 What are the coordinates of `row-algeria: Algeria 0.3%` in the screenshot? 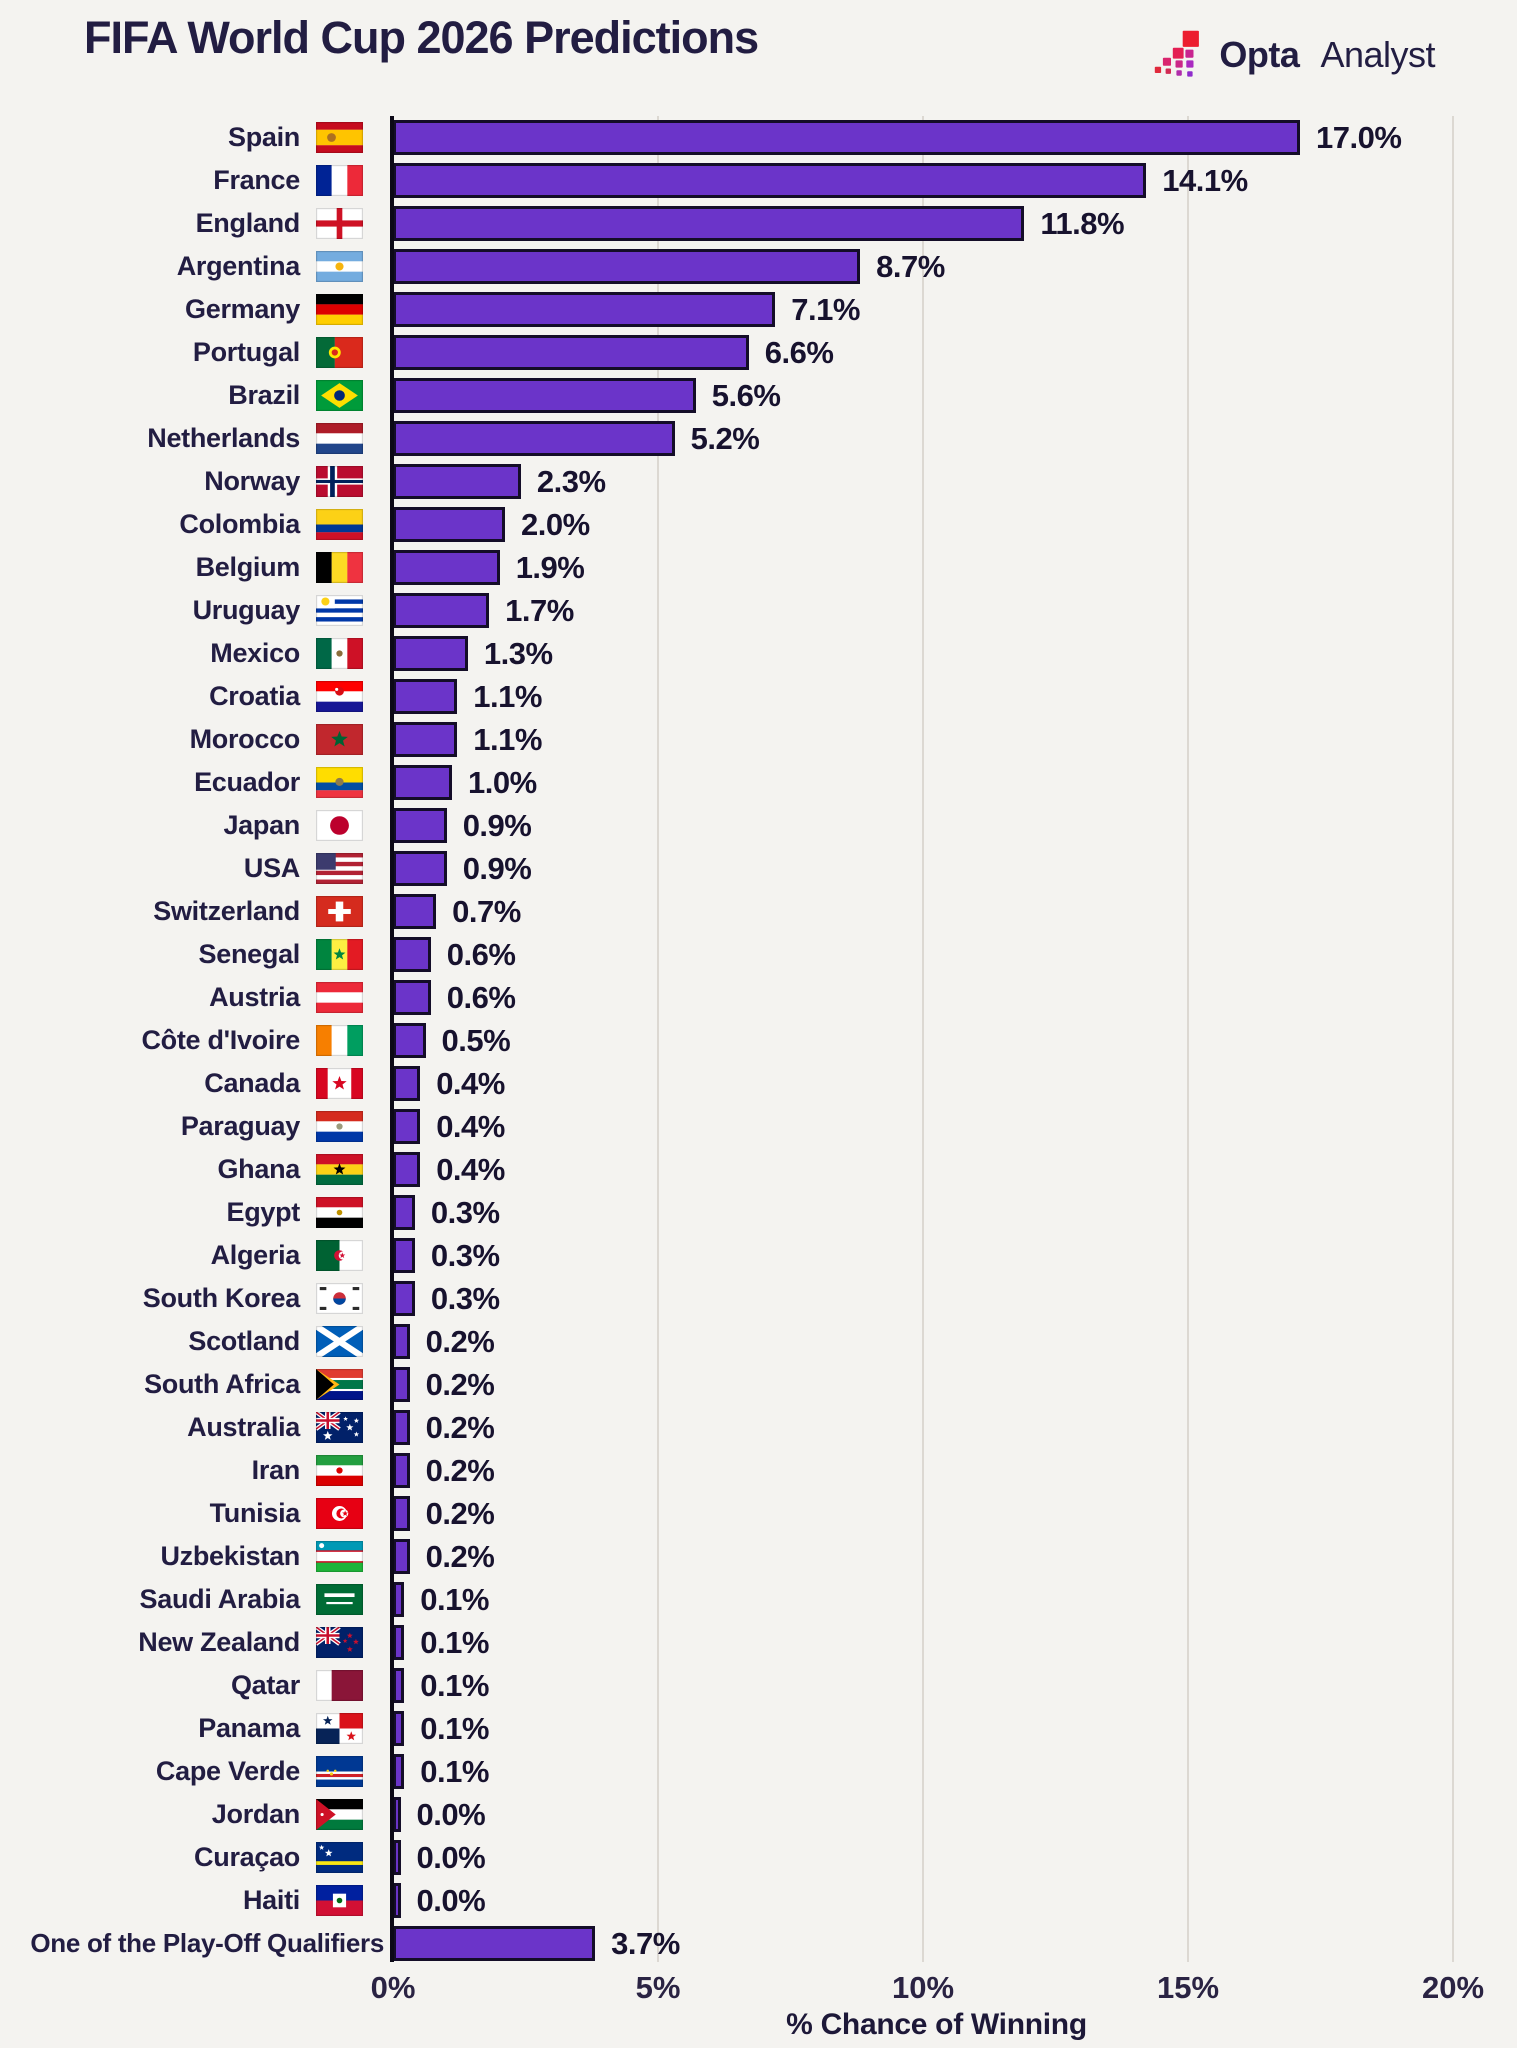 It's located at (758, 1255).